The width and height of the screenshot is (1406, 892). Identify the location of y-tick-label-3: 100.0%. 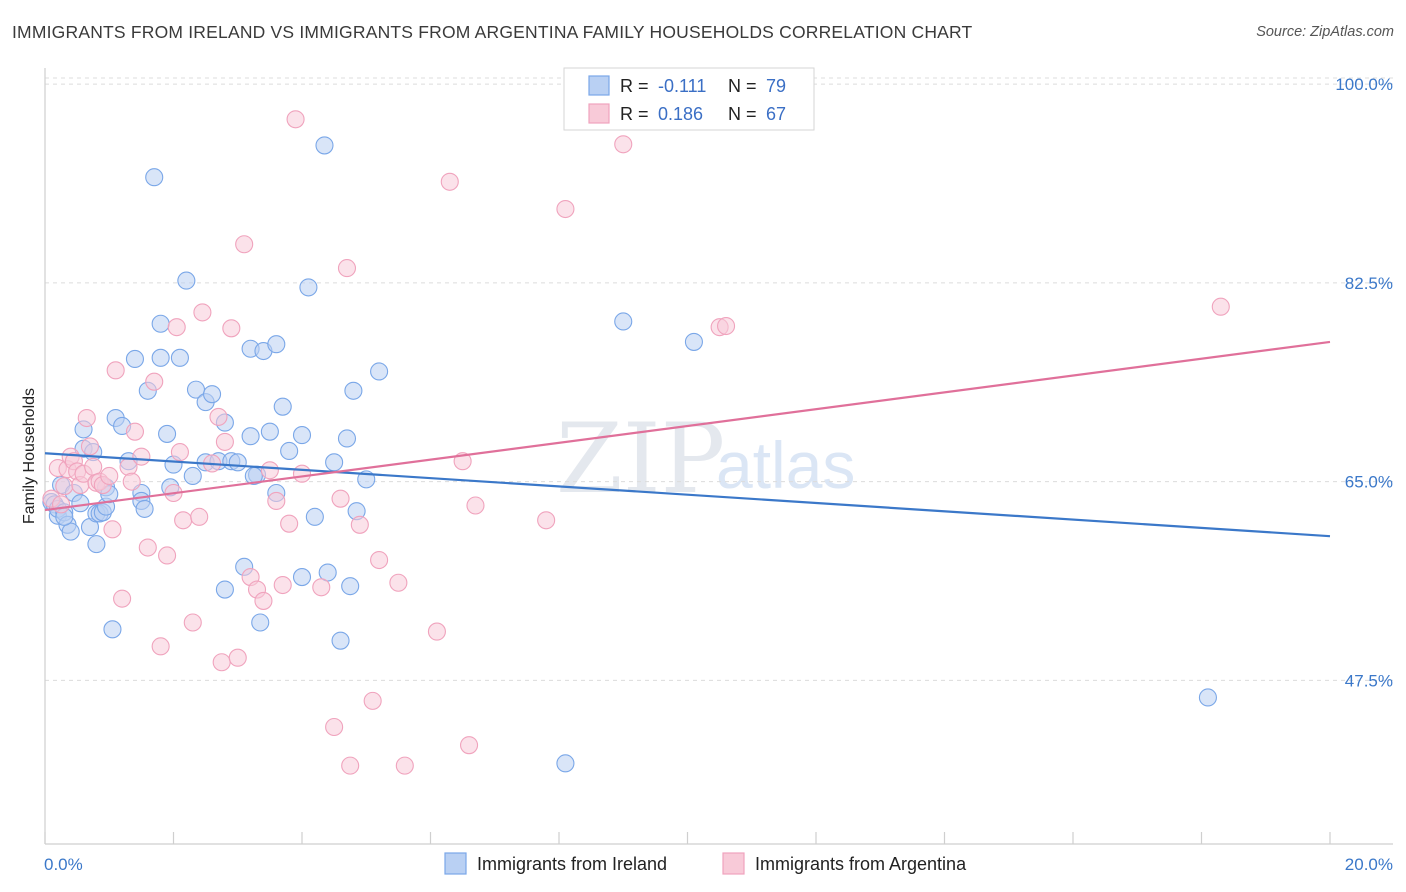
(1364, 84).